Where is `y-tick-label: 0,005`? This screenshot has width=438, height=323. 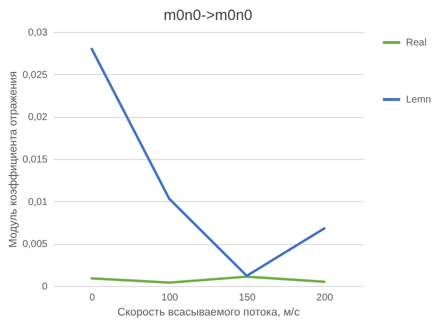 y-tick-label: 0,005 is located at coordinates (35, 244).